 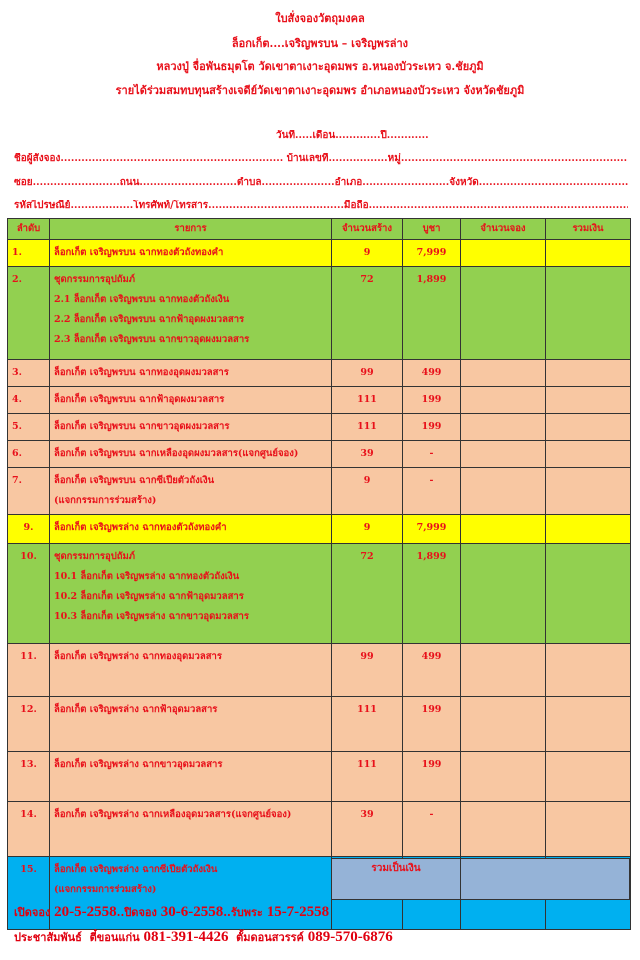 What do you see at coordinates (190, 229) in the screenshot?
I see `col-header-item: รายการ` at bounding box center [190, 229].